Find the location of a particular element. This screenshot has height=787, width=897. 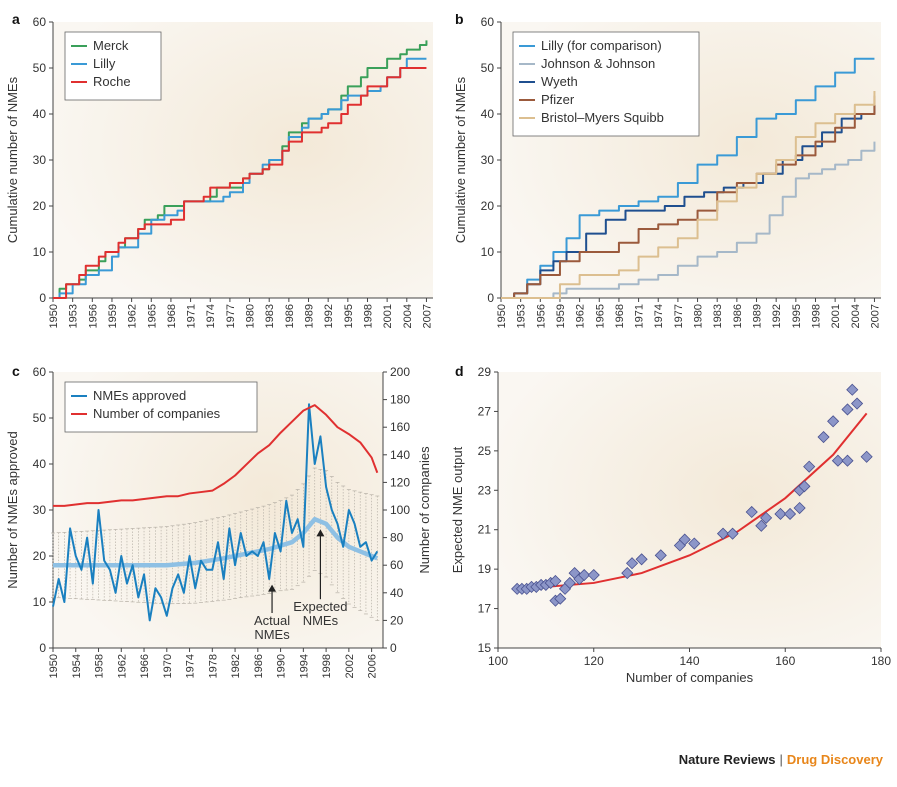

y-tick-label: 23 is located at coordinates (485, 490).